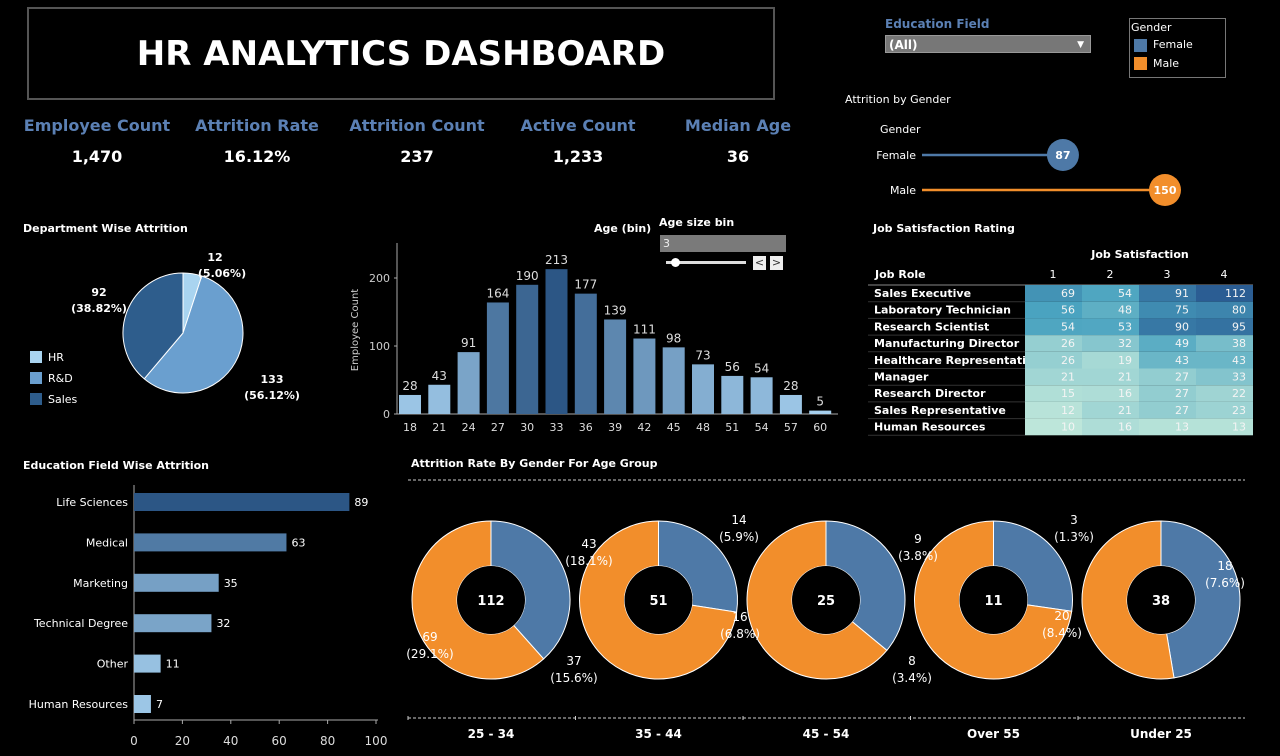 This screenshot has height=756, width=1280. What do you see at coordinates (1068, 427) in the screenshot?
I see `heatmap-cell-value: 10` at bounding box center [1068, 427].